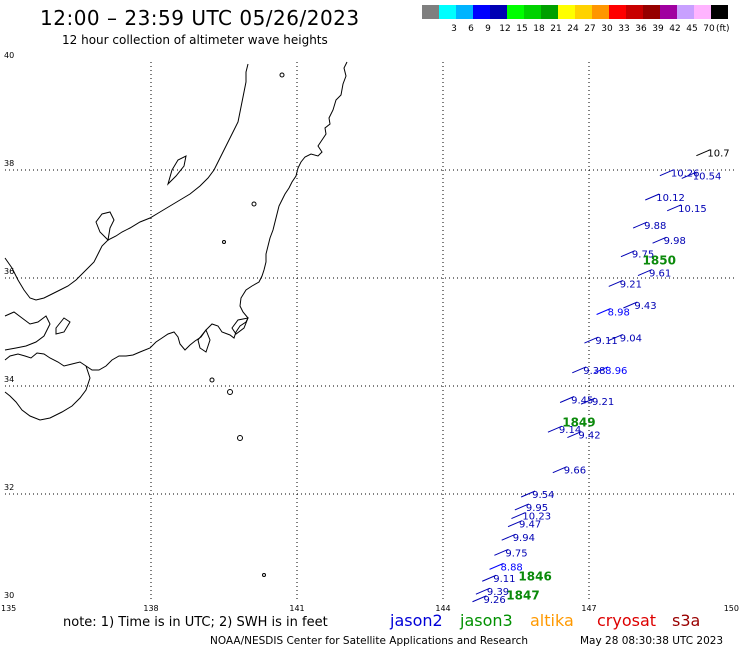 This screenshot has width=740, height=650. I want to click on swh-value: 10.26, so click(685, 174).